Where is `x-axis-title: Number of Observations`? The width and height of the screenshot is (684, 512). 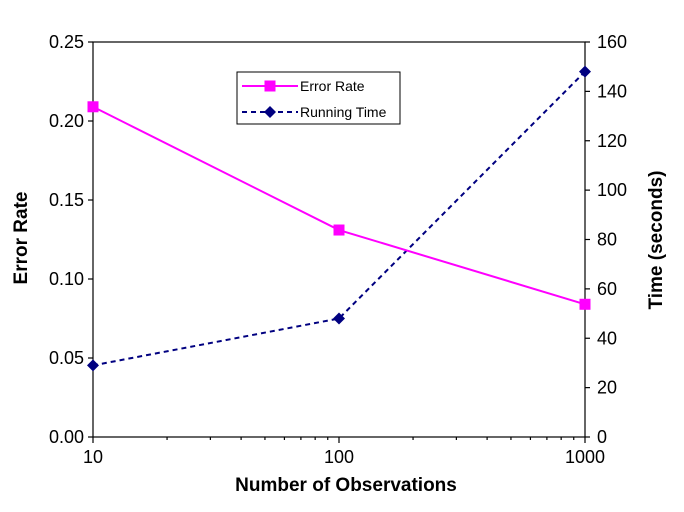 x-axis-title: Number of Observations is located at coordinates (346, 485).